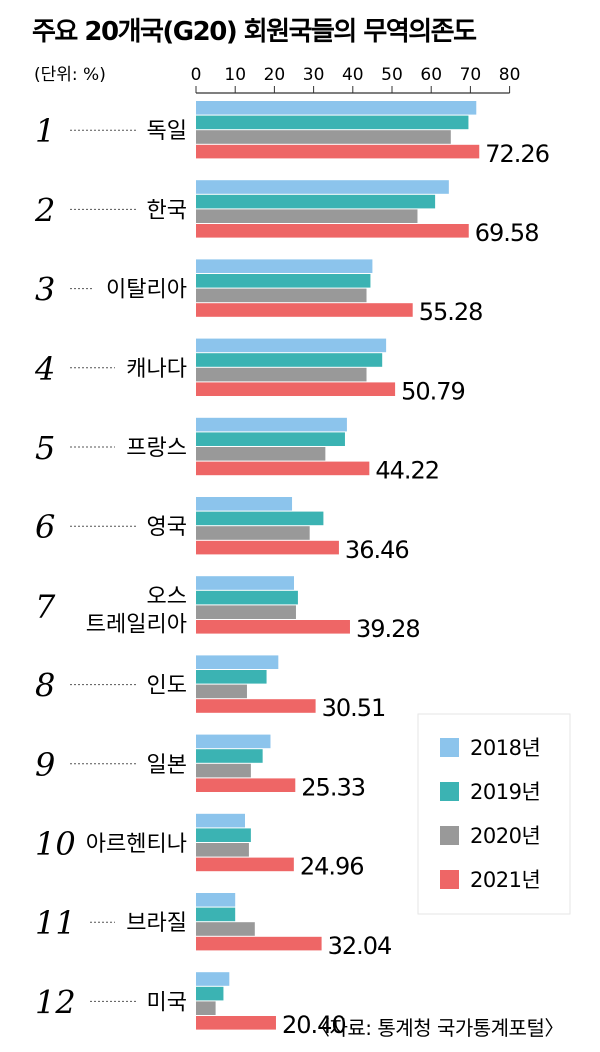 Image resolution: width=600 pixels, height=1052 pixels. I want to click on country-label: 영국, so click(167, 527).